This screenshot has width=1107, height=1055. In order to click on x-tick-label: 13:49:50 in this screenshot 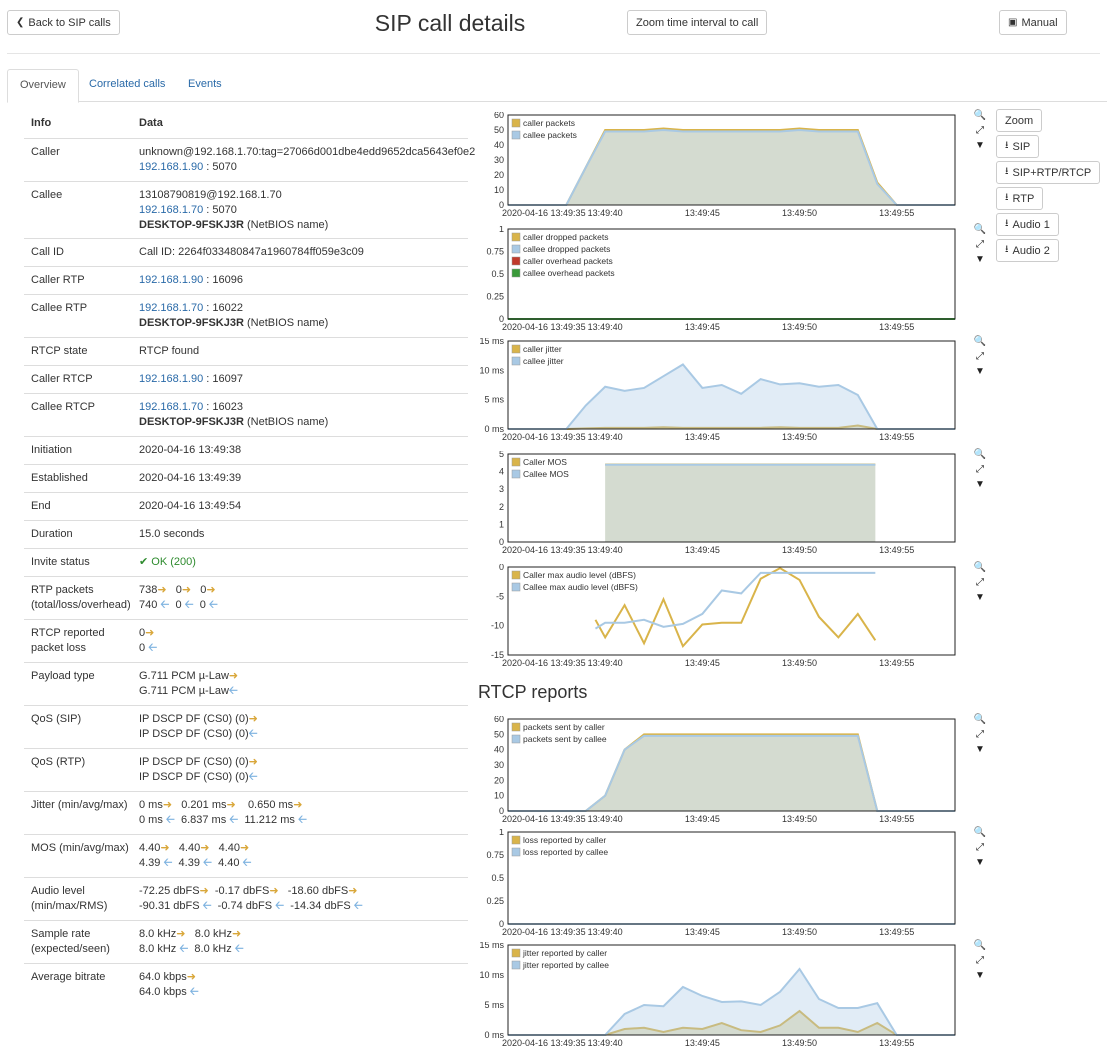, I will do `click(799, 327)`.